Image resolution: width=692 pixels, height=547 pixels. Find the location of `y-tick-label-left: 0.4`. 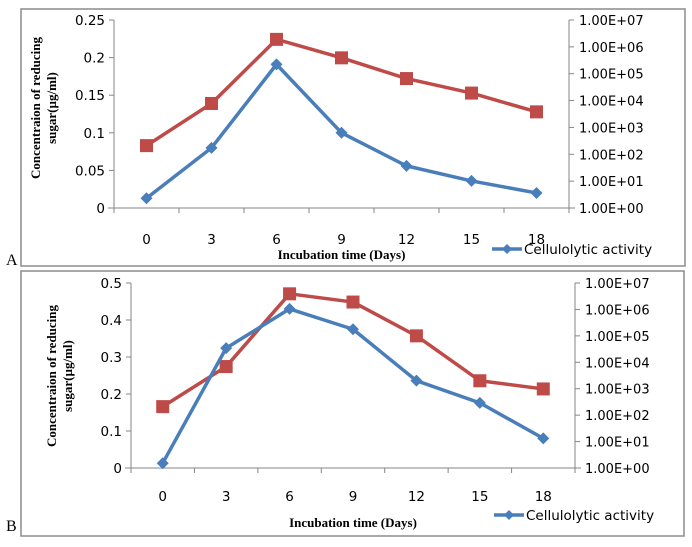

y-tick-label-left: 0.4 is located at coordinates (111, 321).